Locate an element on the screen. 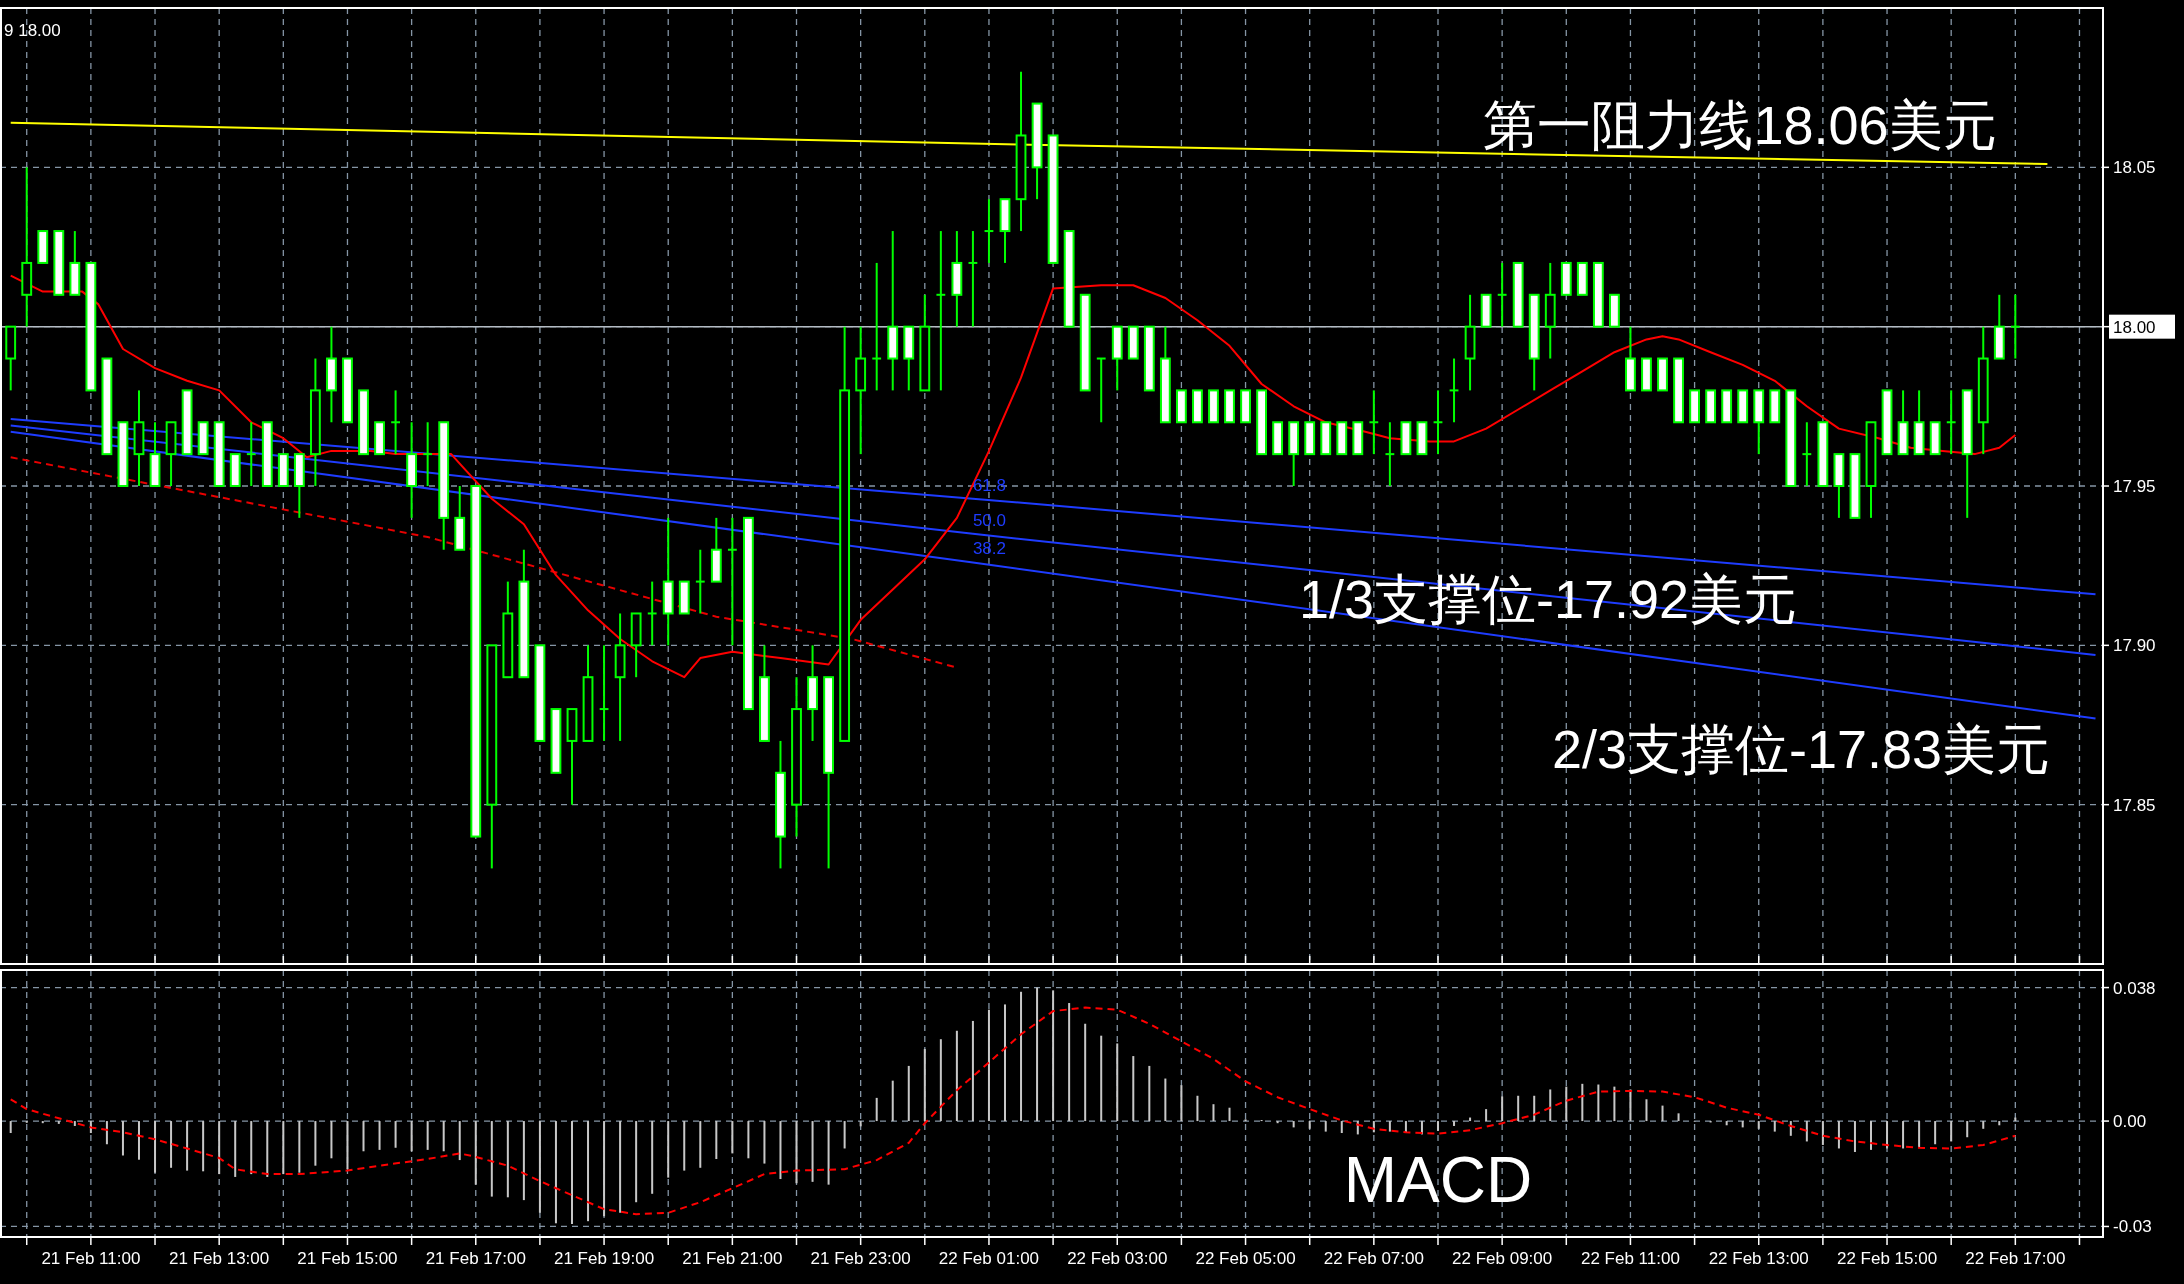  series-label: 61.8 is located at coordinates (989, 485).